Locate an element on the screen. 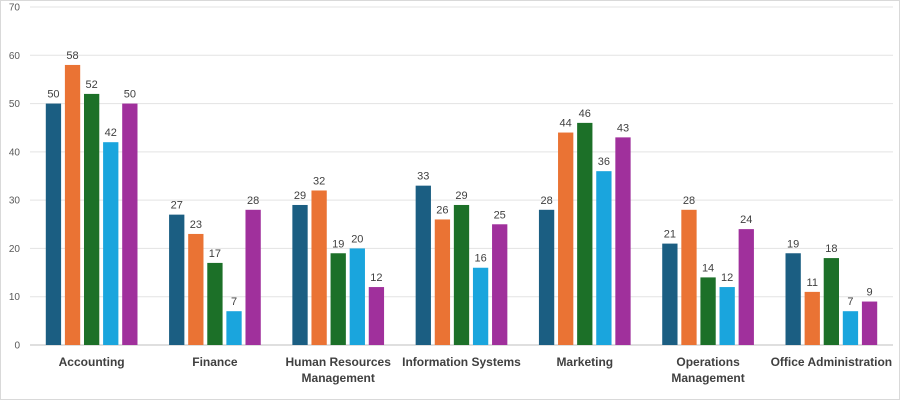  y-axis: 0 10 20 30 40 50 60 70 is located at coordinates (15, 177).